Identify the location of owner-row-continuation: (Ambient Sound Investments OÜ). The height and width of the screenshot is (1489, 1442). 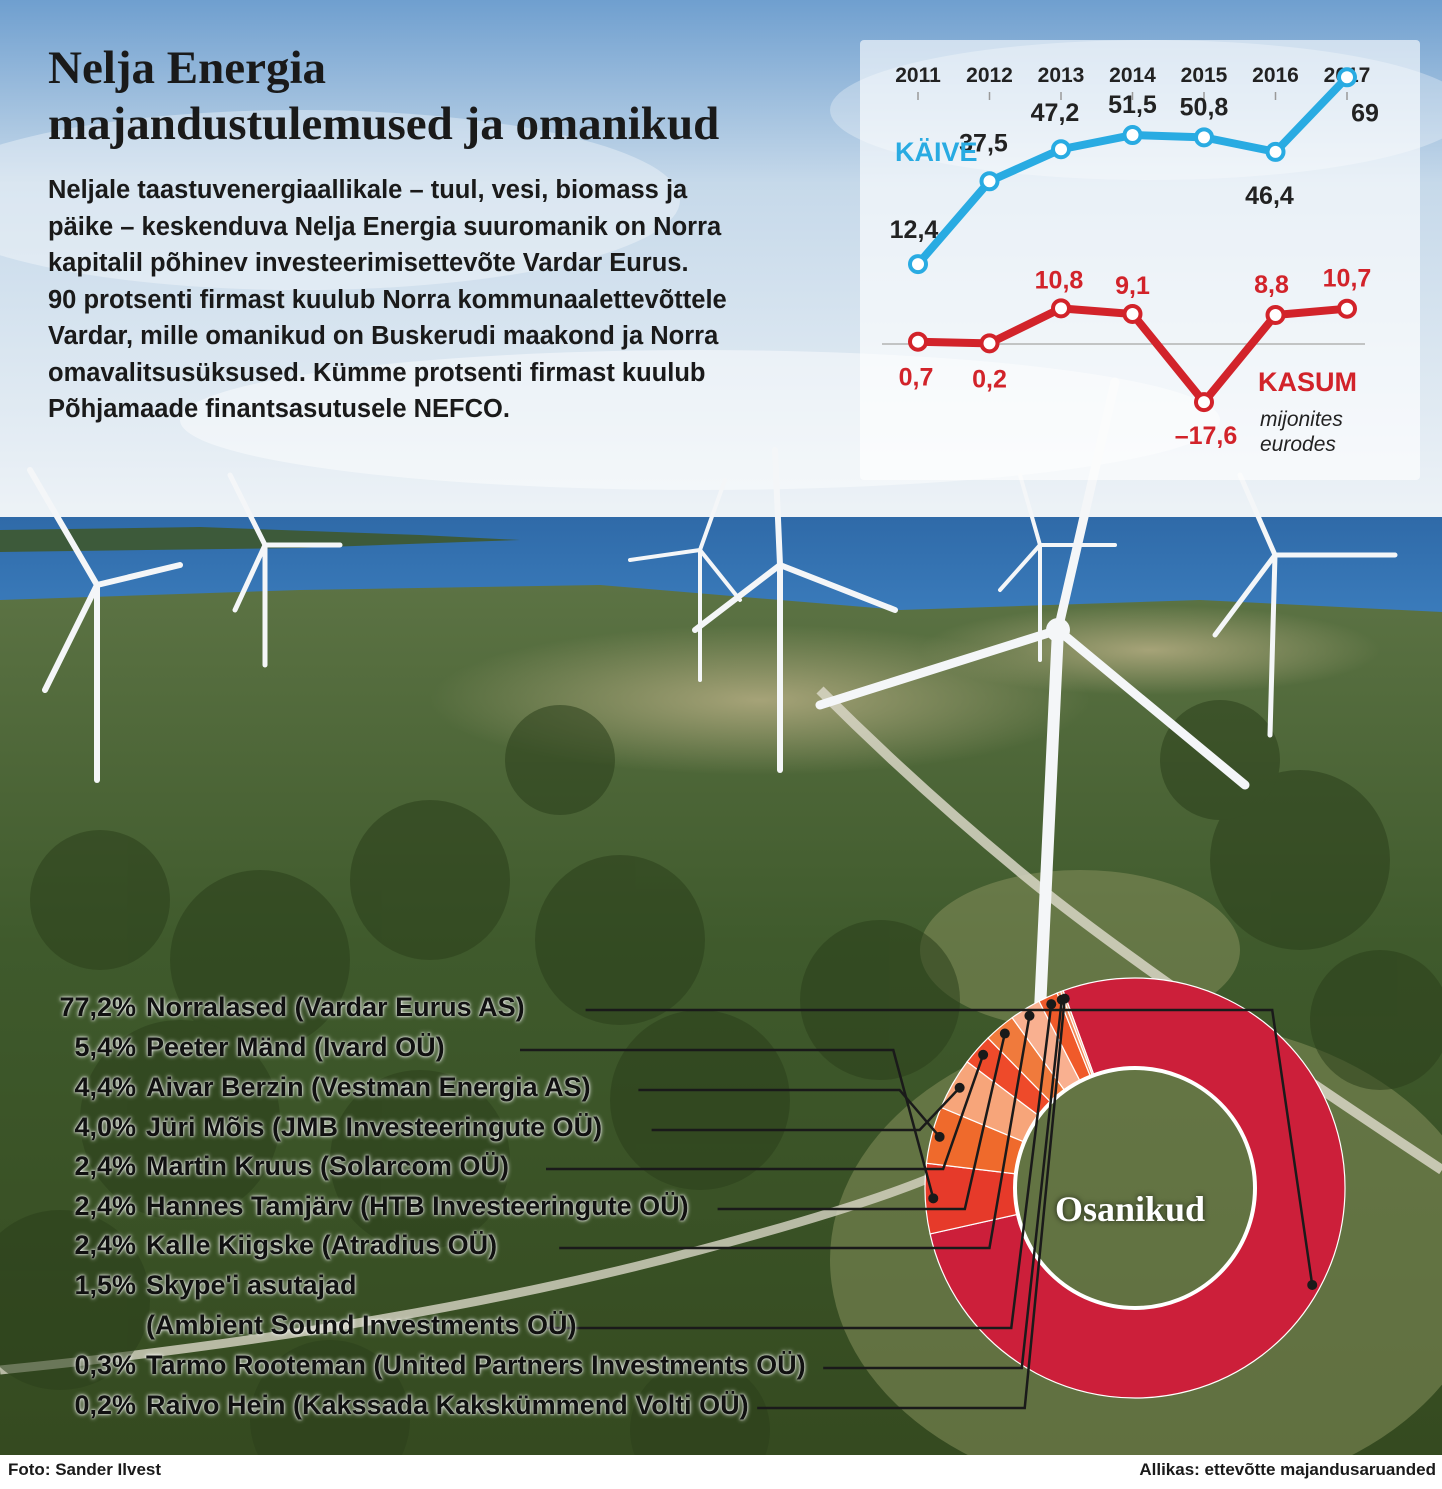
(312, 1325).